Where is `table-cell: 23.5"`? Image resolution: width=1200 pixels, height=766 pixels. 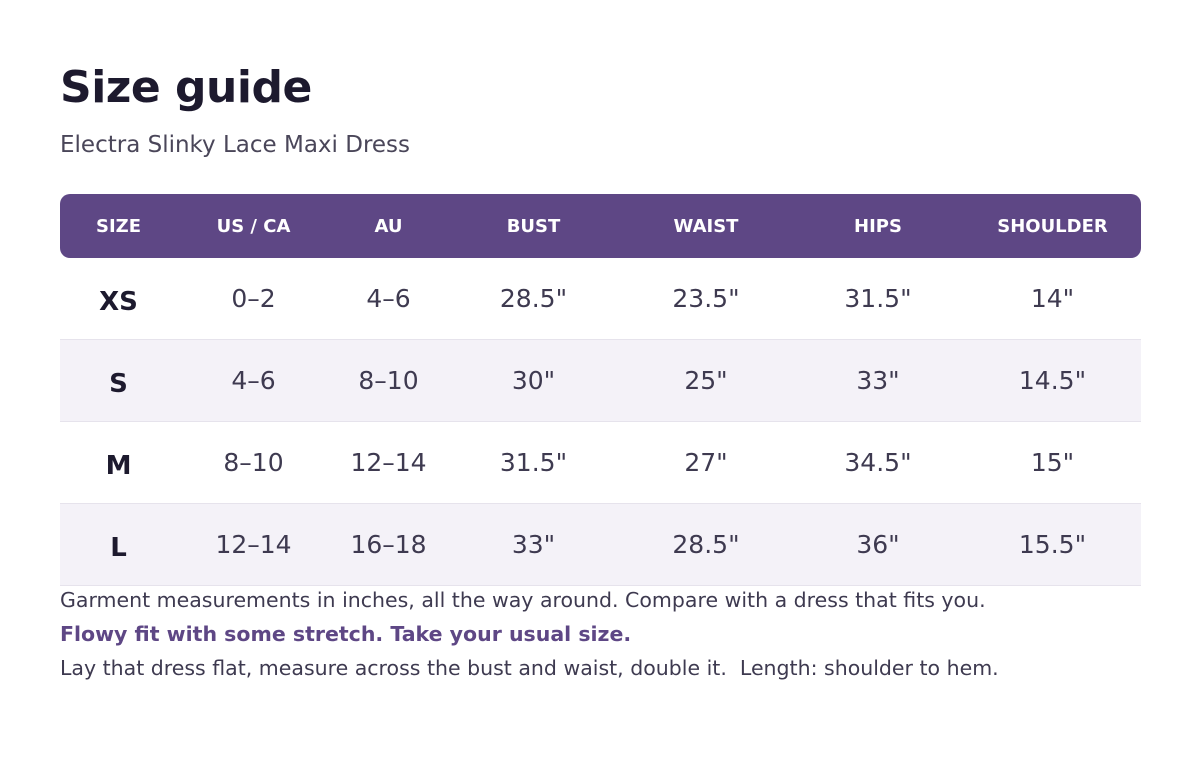
table-cell: 23.5" is located at coordinates (706, 299).